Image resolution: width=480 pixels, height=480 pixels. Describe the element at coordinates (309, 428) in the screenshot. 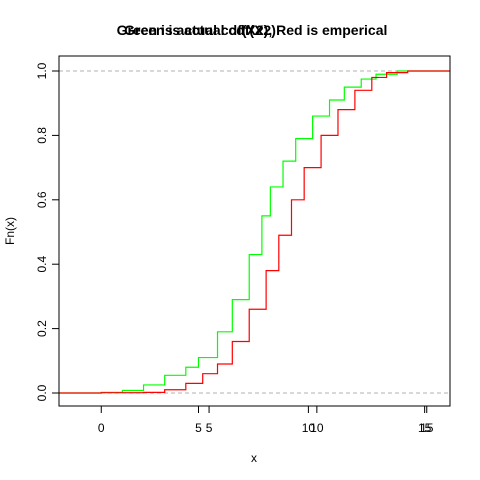

I see `x-tick-label-3: 10` at that location.